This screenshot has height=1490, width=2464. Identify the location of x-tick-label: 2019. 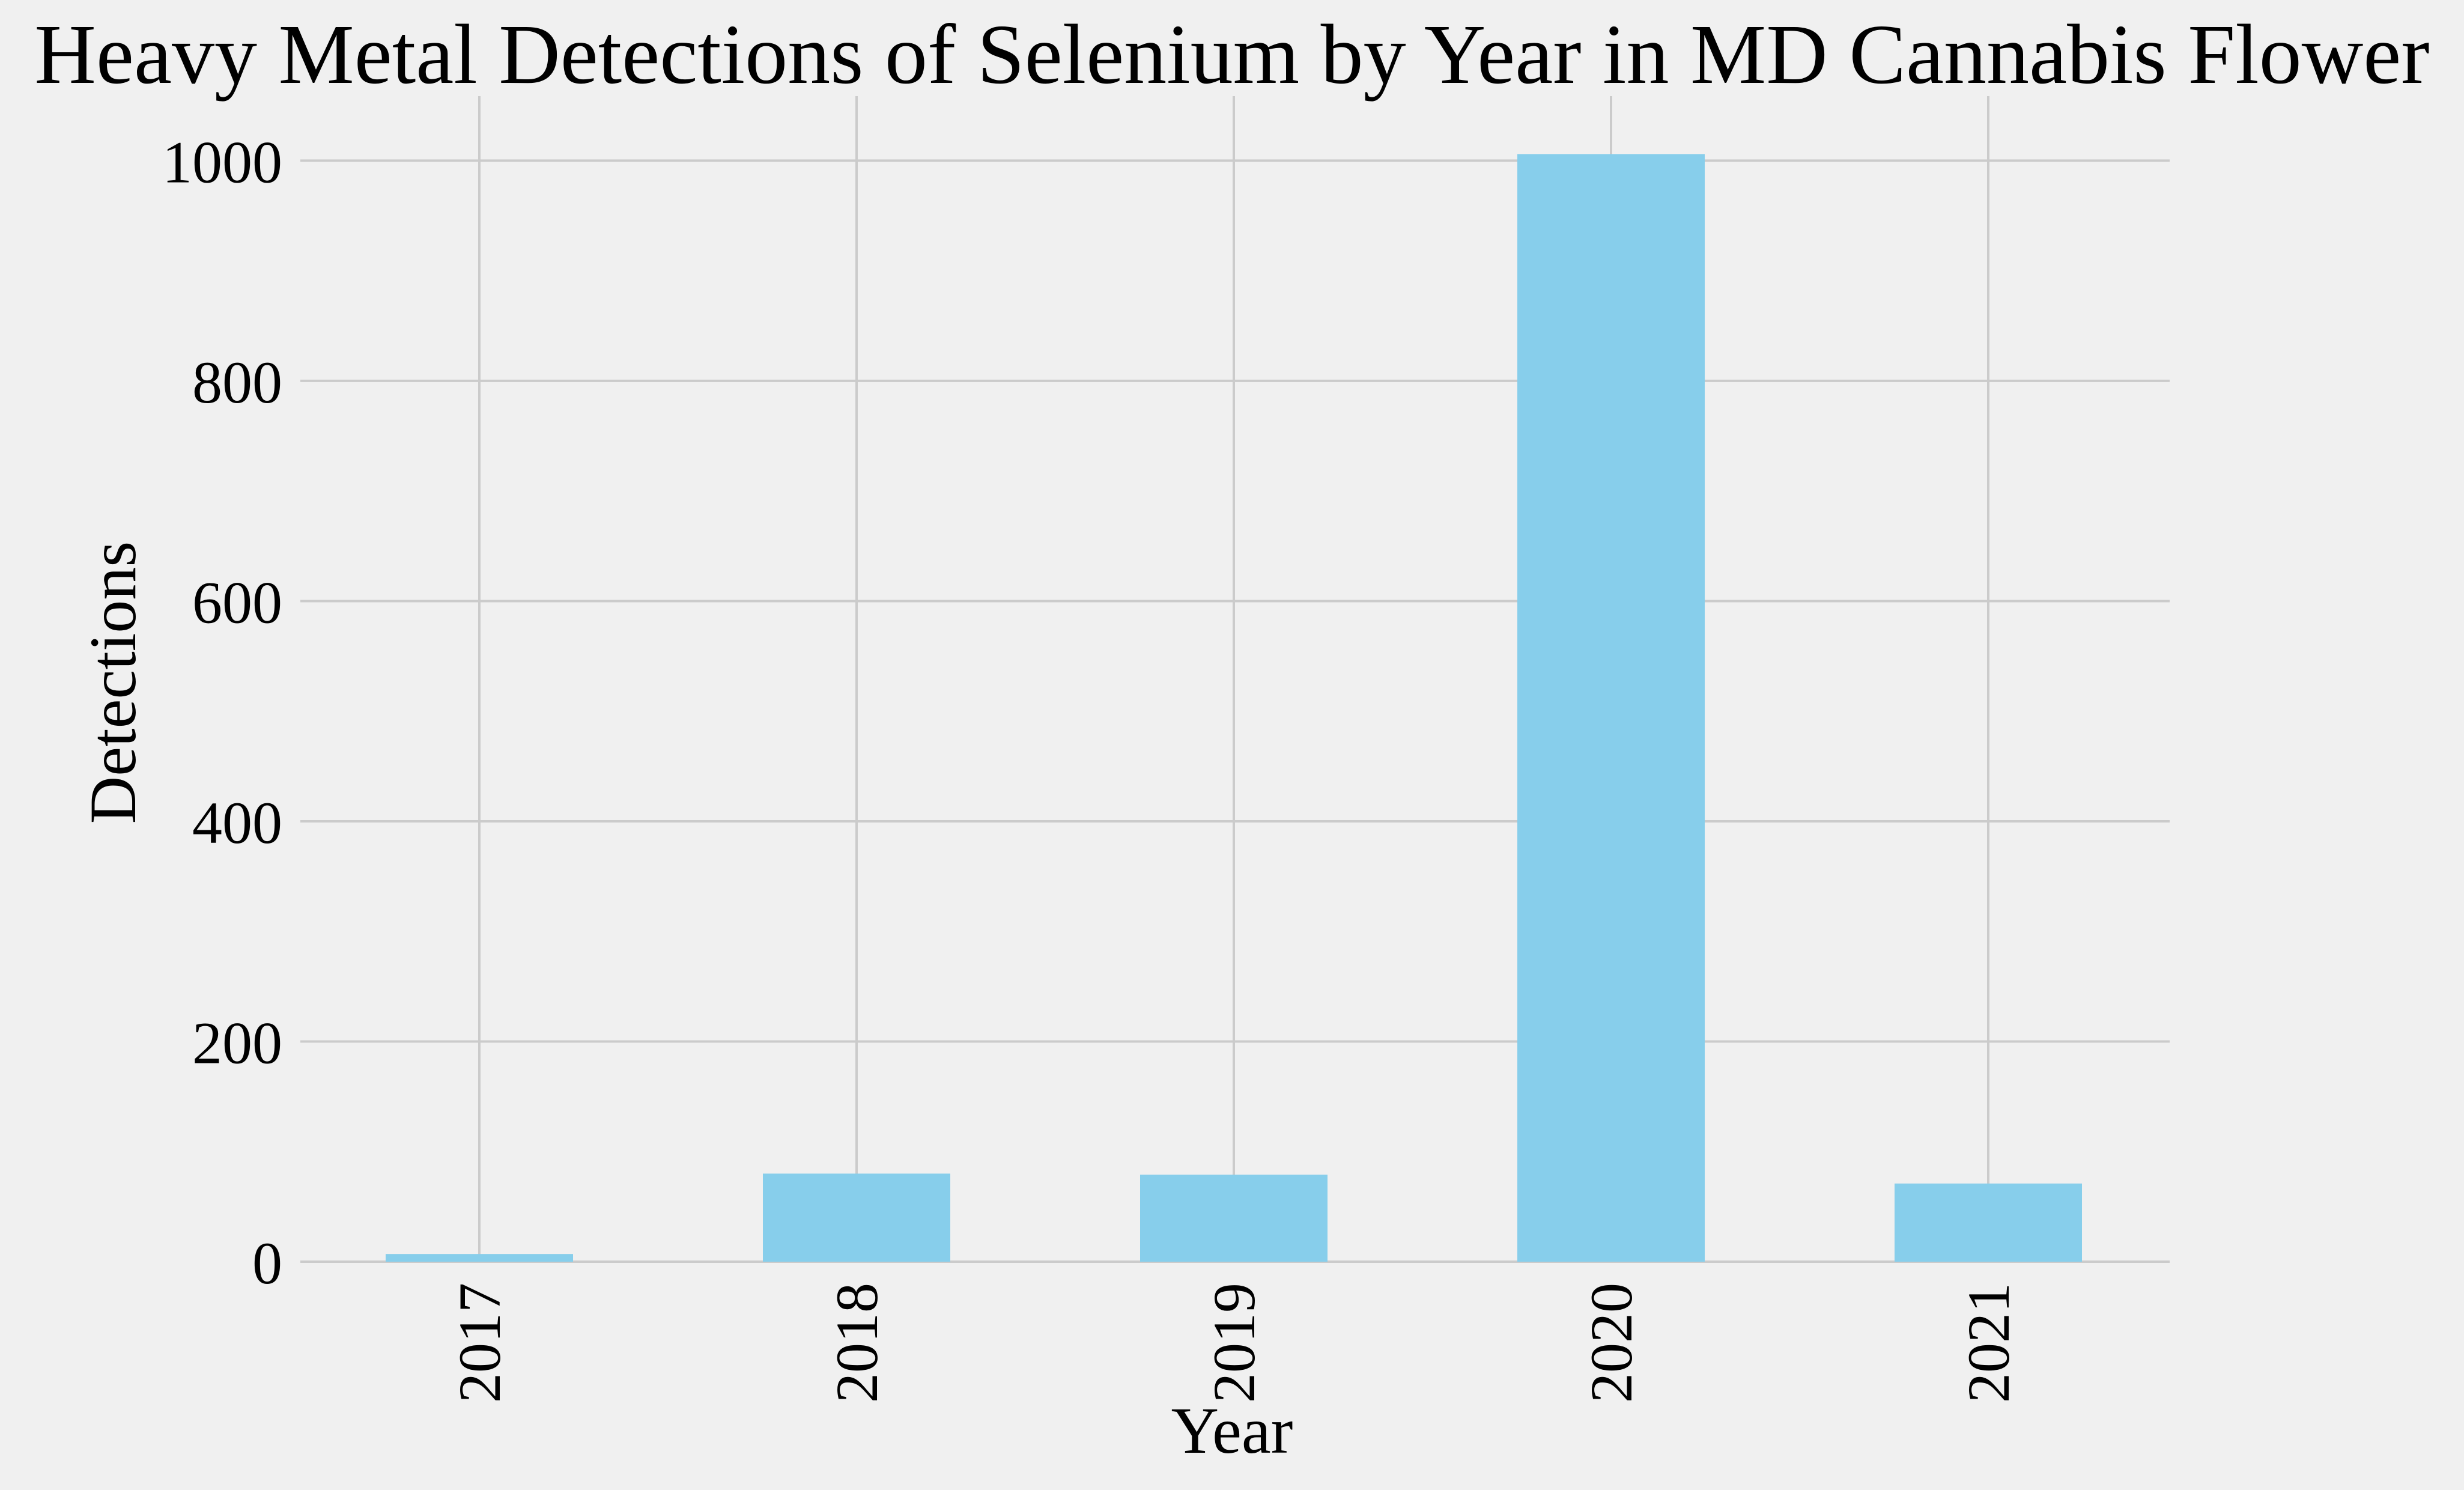
(1234, 1343).